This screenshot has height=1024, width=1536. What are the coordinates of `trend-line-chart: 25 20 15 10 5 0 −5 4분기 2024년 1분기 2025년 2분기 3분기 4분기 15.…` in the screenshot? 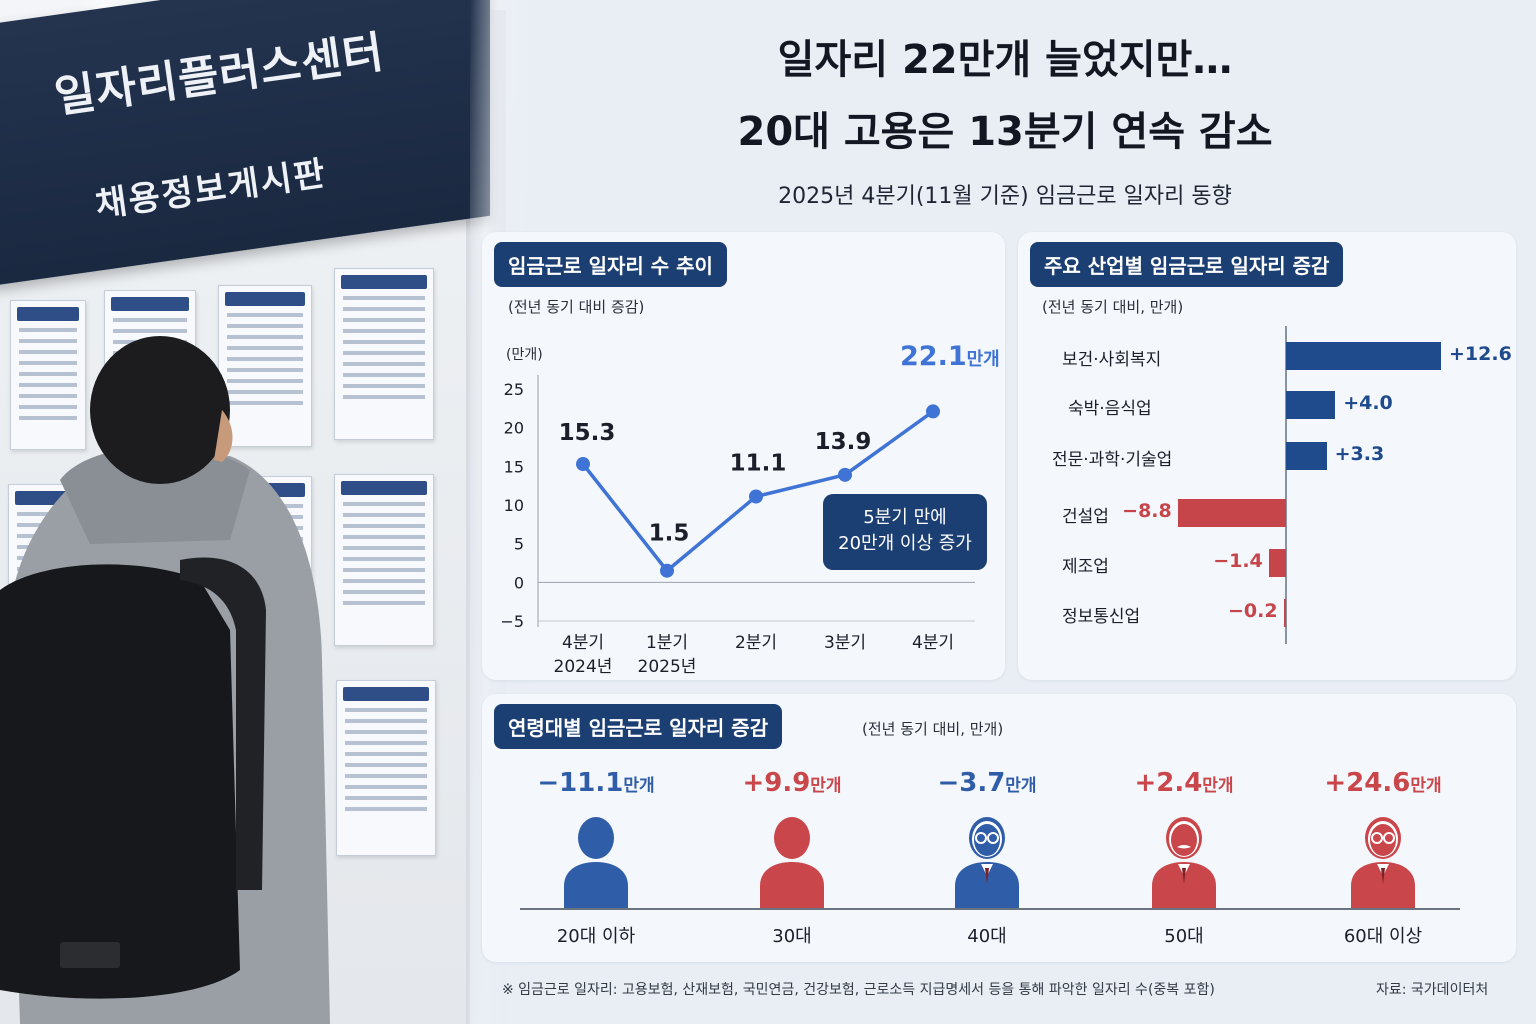 It's located at (750, 509).